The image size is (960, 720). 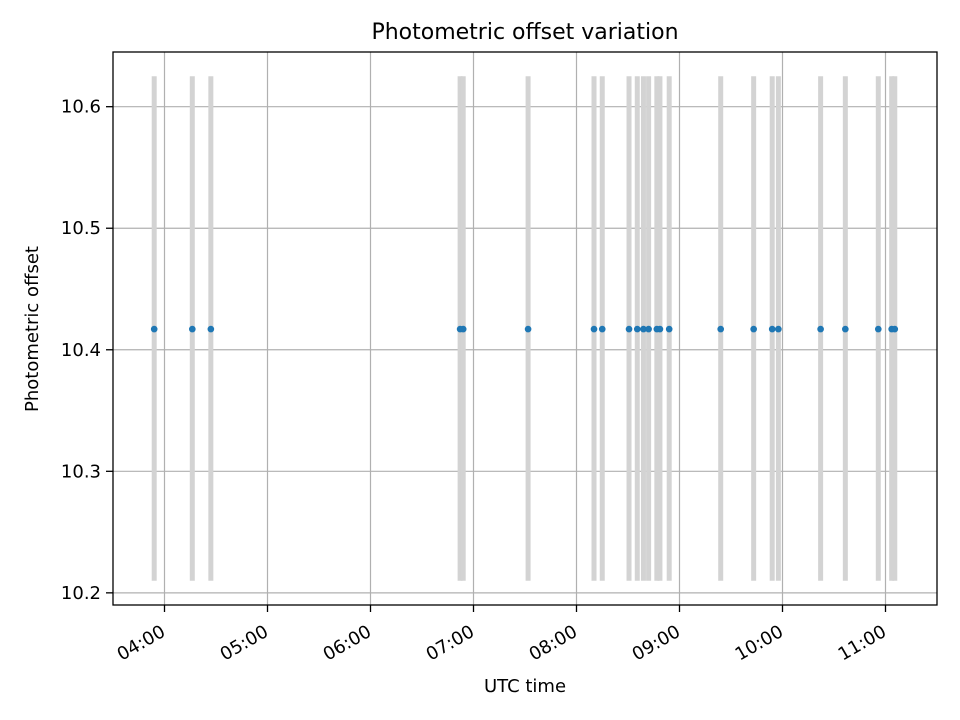 What do you see at coordinates (81, 350) in the screenshot?
I see `y-tick-label: 10.4` at bounding box center [81, 350].